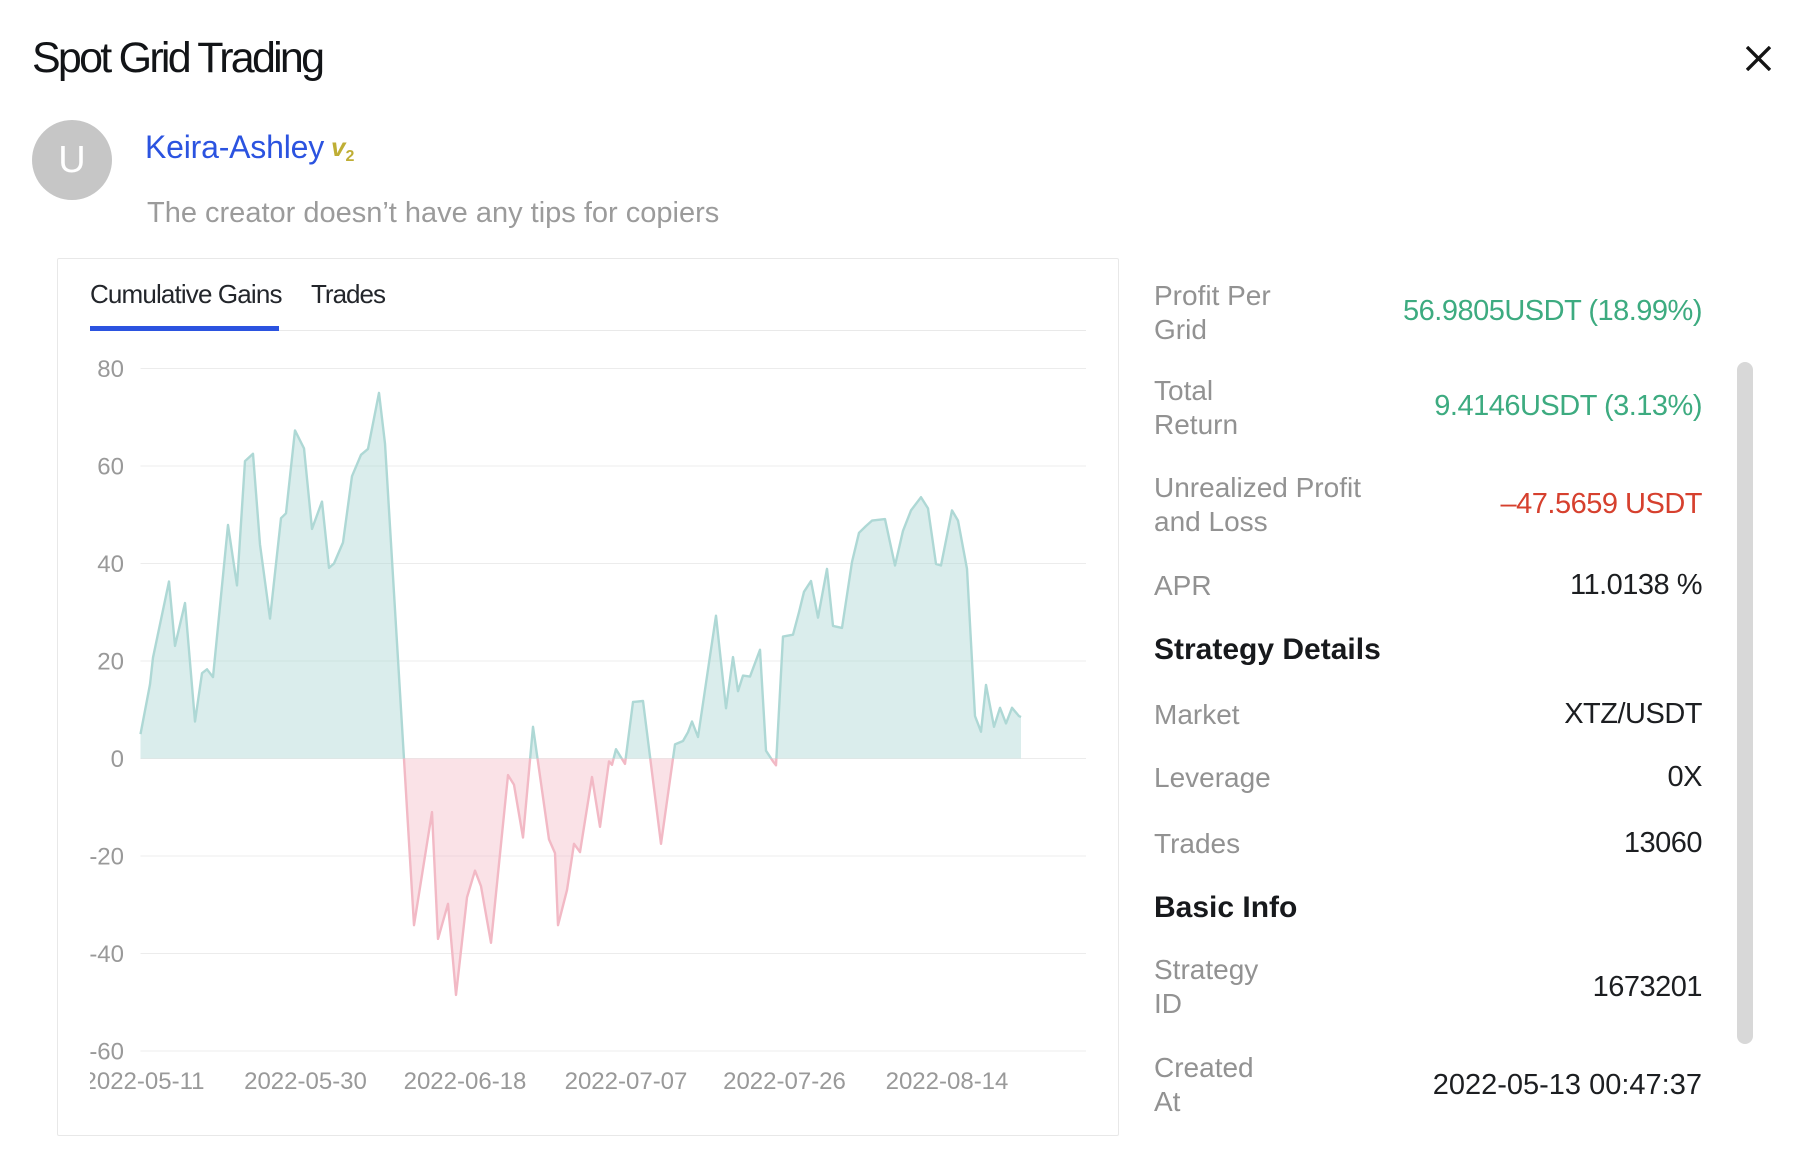  I want to click on svg-text: 40, so click(110, 564).